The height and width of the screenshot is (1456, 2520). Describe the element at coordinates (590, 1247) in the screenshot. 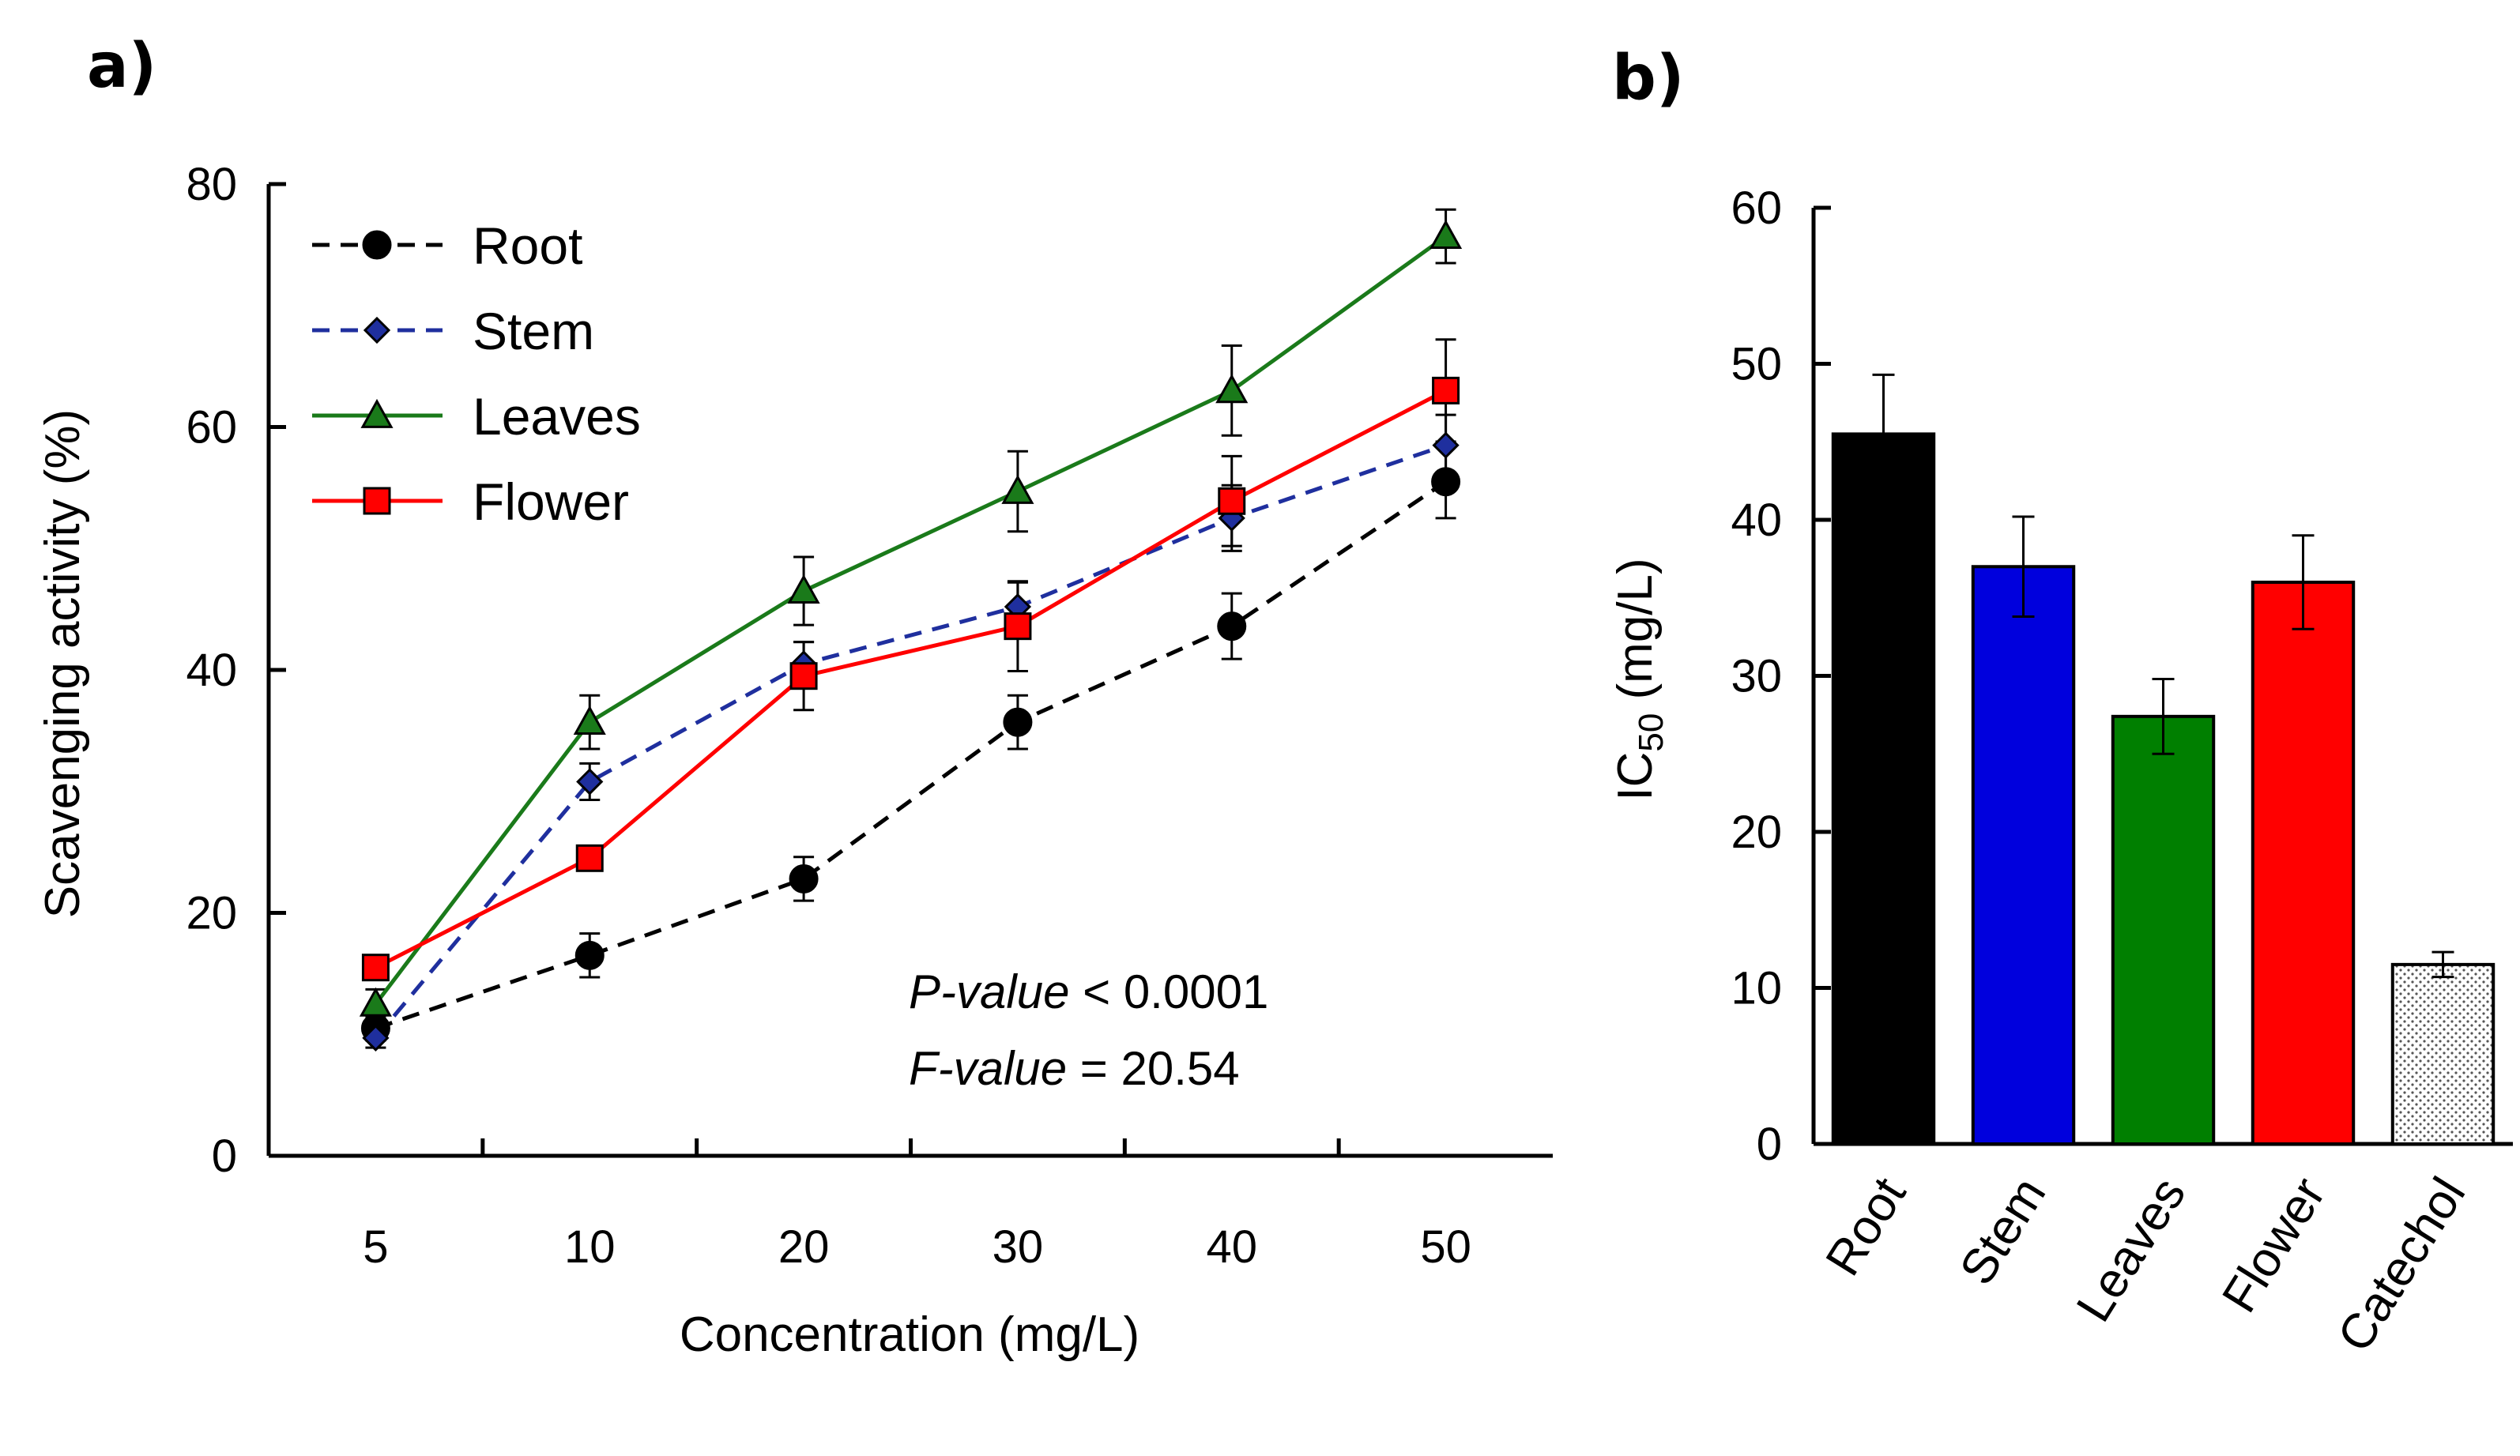

I see `x-tick-label: 10` at that location.